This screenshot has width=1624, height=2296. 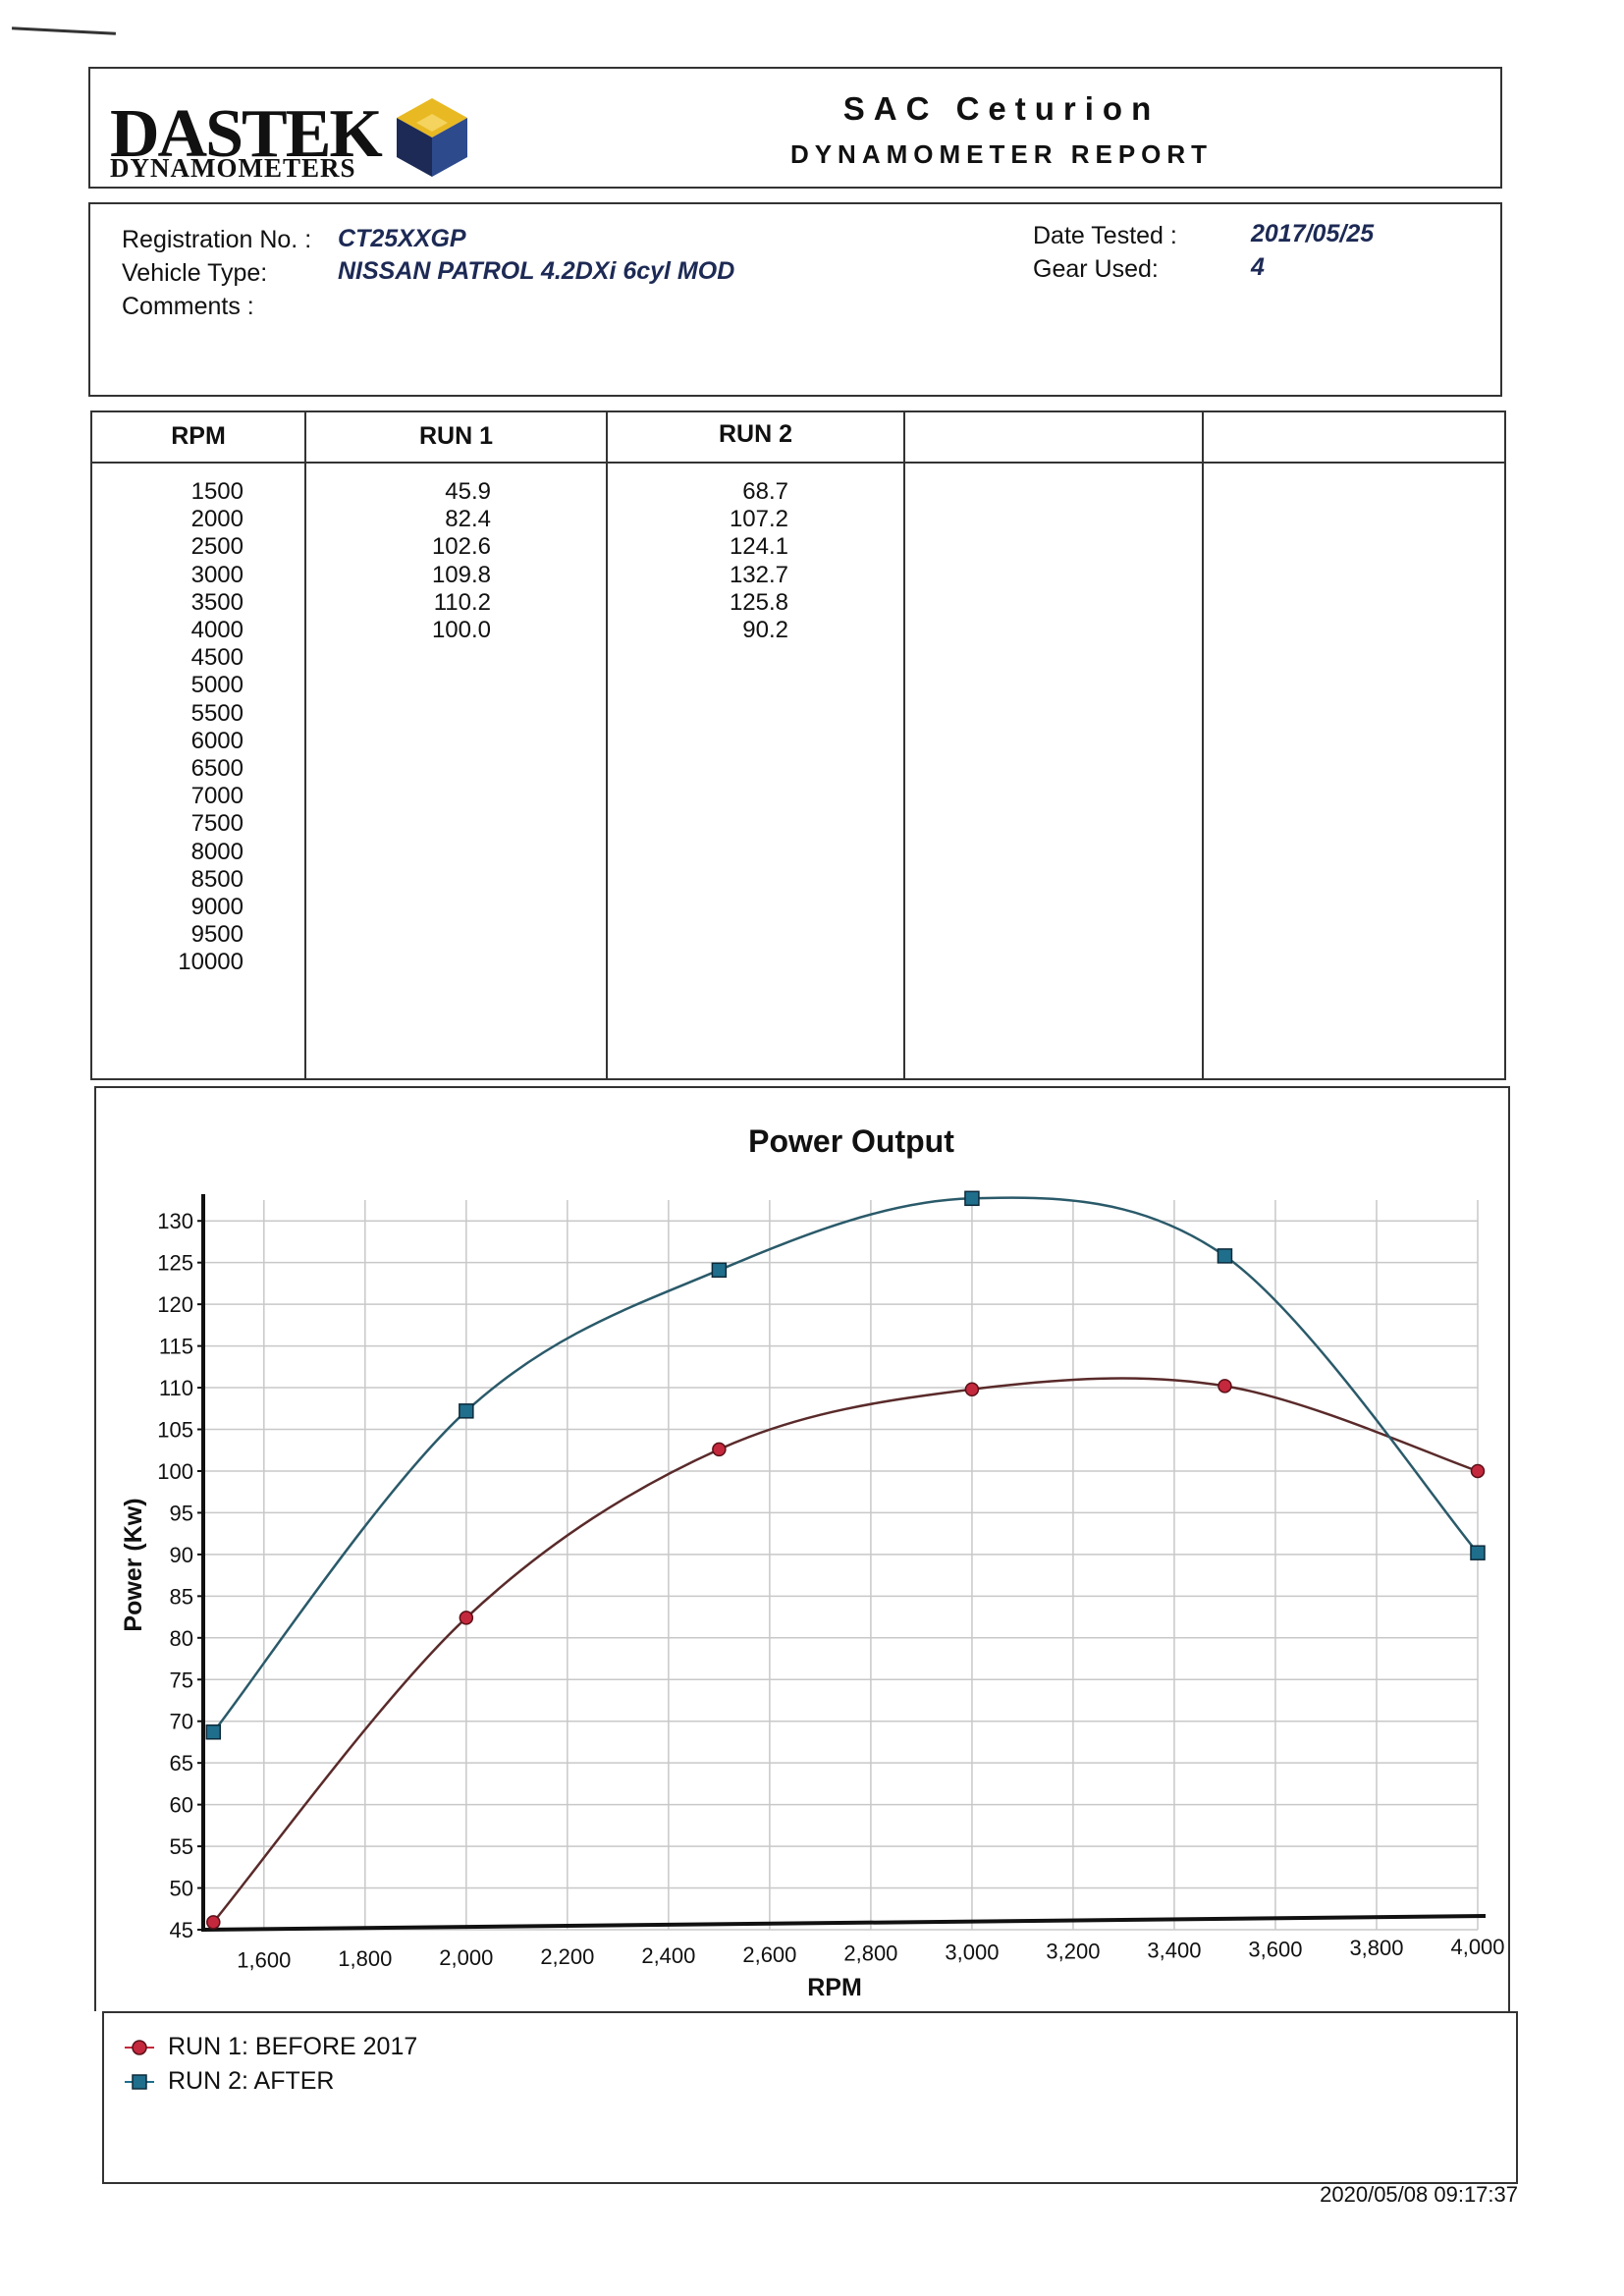 What do you see at coordinates (758, 547) in the screenshot?
I see `table-cell-run2: 124.1` at bounding box center [758, 547].